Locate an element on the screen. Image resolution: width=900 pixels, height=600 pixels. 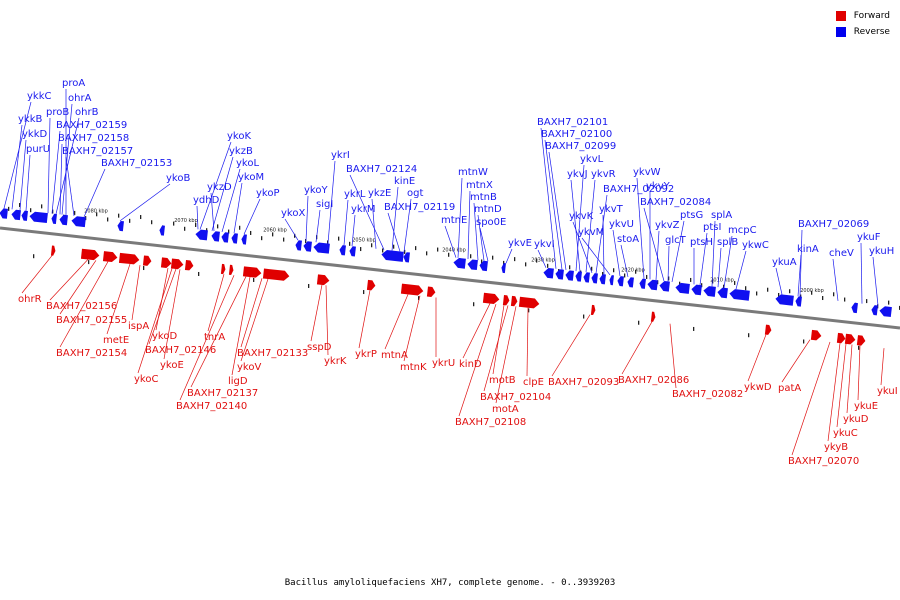
gene-label: ispA is located at coordinates (138, 326).